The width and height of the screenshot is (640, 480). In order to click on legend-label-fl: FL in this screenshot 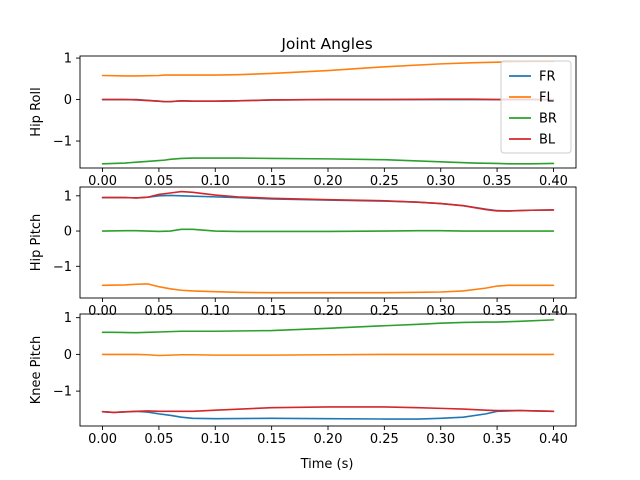, I will do `click(546, 98)`.